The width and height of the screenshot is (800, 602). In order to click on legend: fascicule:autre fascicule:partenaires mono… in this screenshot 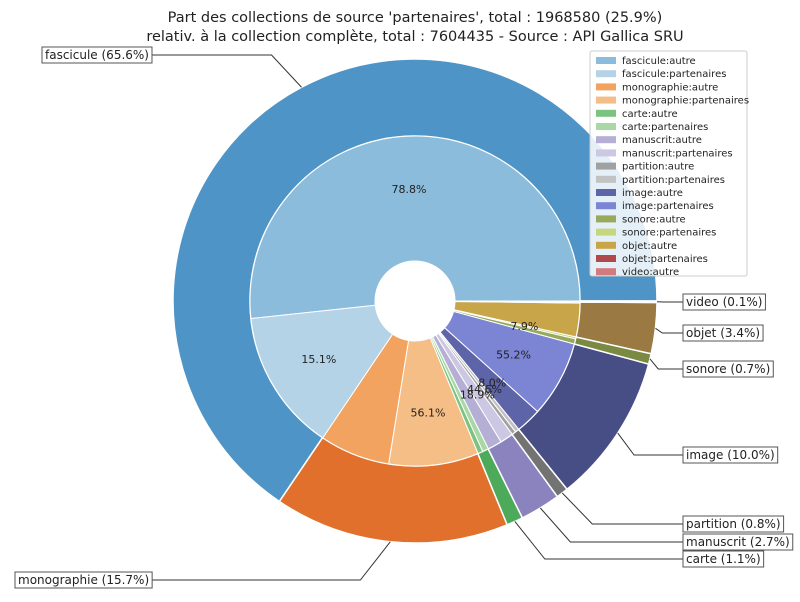, I will do `click(669, 164)`.